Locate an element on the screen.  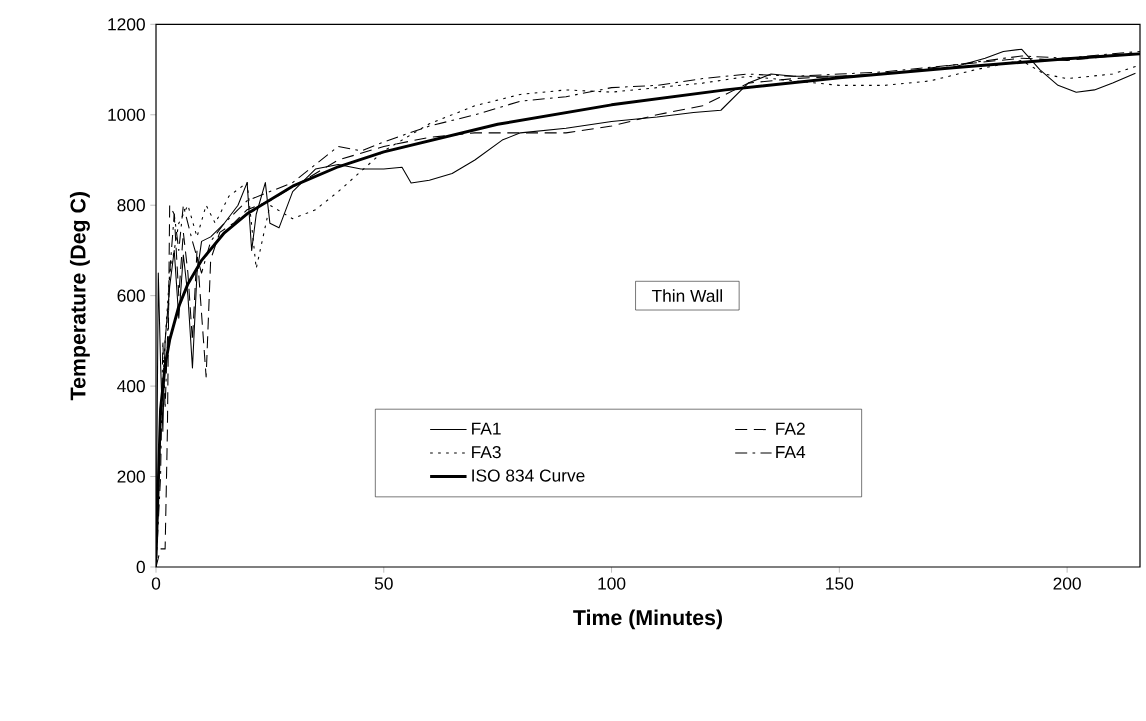
legend-label: ISO 834 Curve is located at coordinates (528, 475).